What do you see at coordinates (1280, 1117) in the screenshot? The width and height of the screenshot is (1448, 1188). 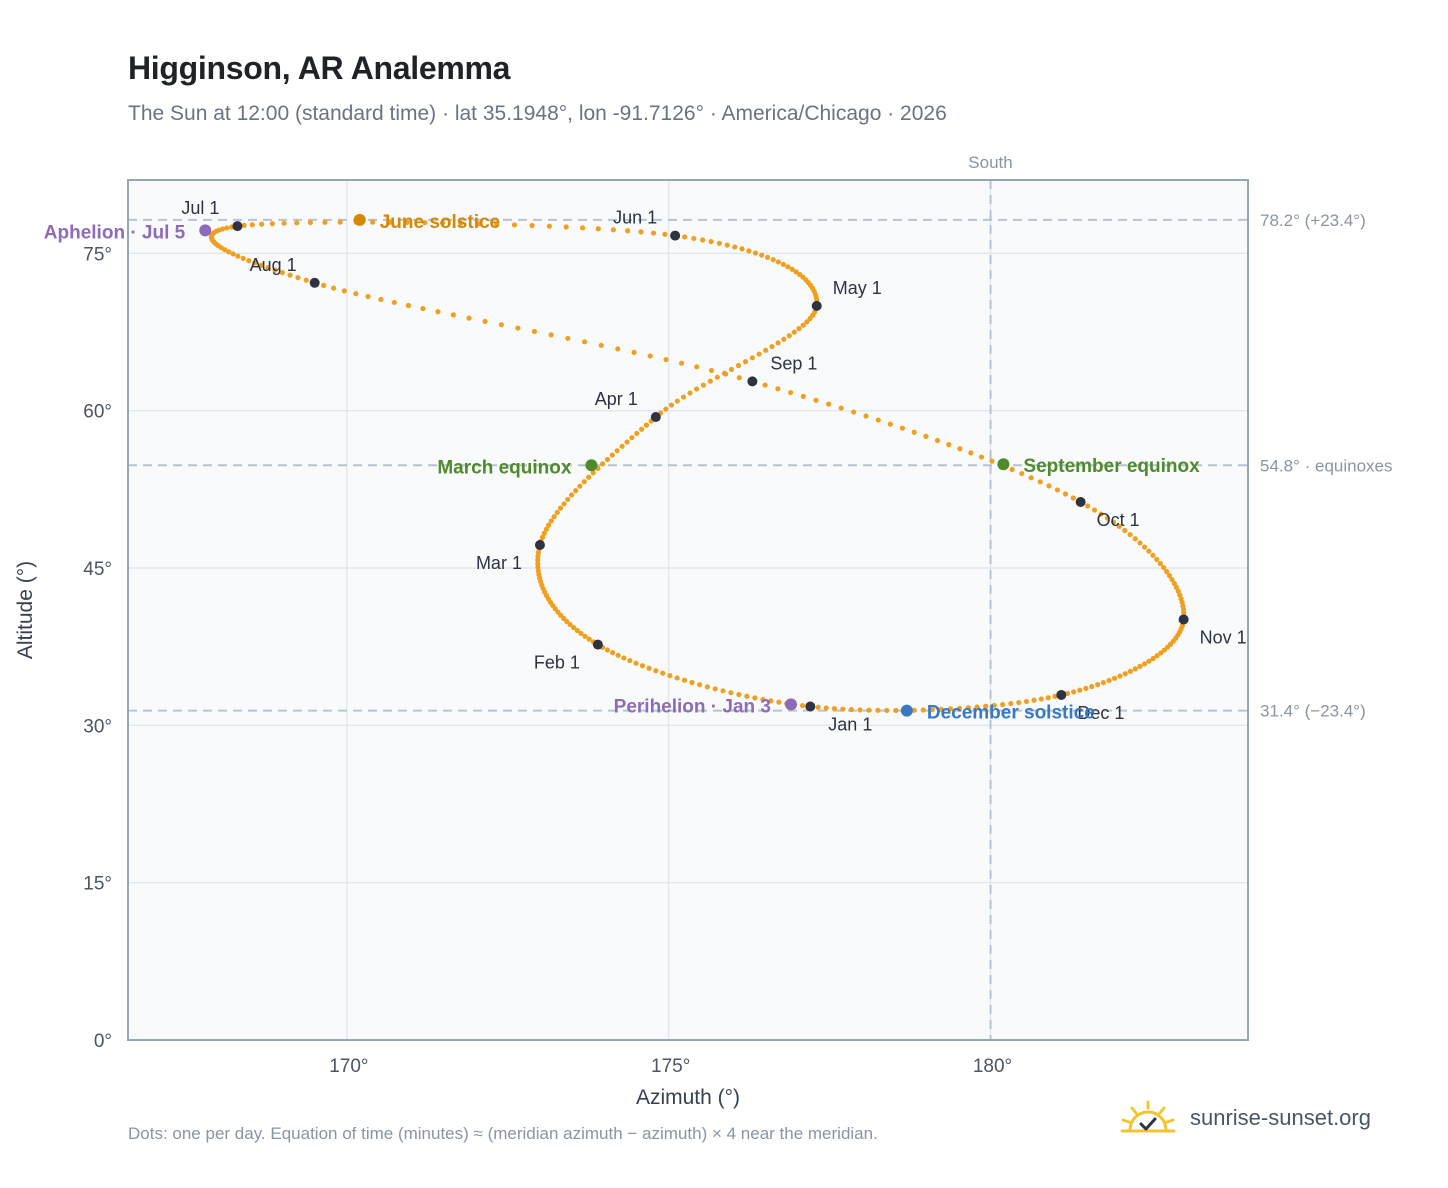 I see `brand-name: sunrise-sunset.org` at bounding box center [1280, 1117].